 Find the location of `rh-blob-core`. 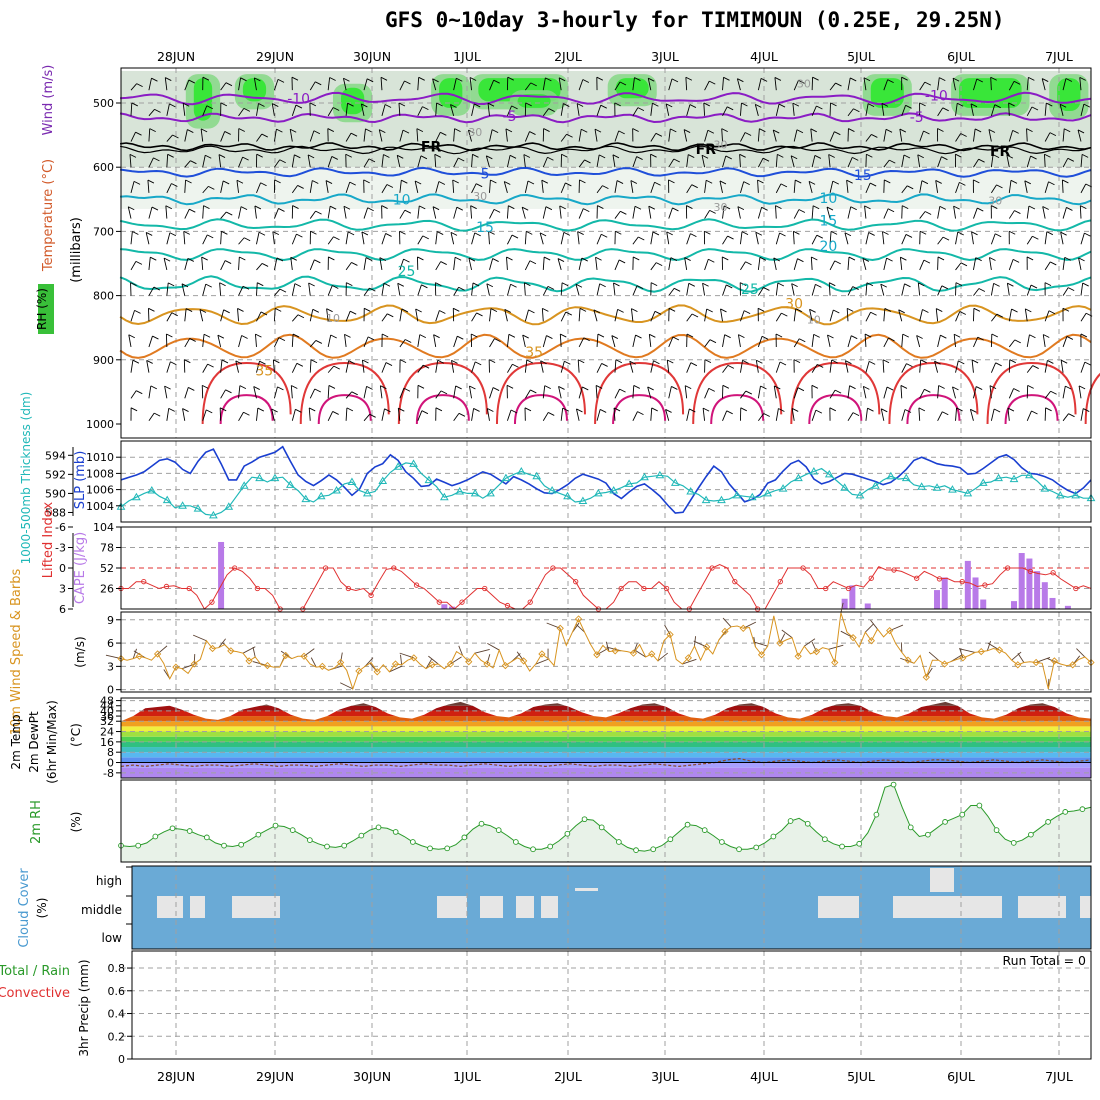

rh-blob-core is located at coordinates (203, 99).